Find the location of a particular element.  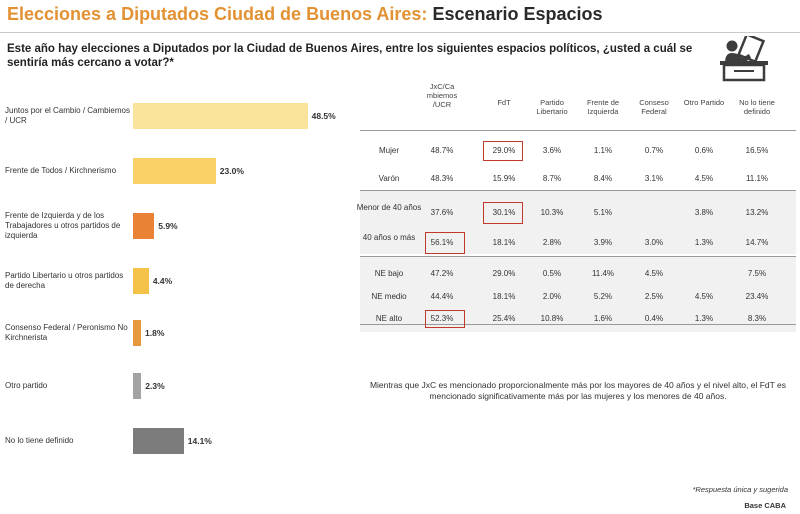

table-cell: 0.4% is located at coordinates (654, 318).